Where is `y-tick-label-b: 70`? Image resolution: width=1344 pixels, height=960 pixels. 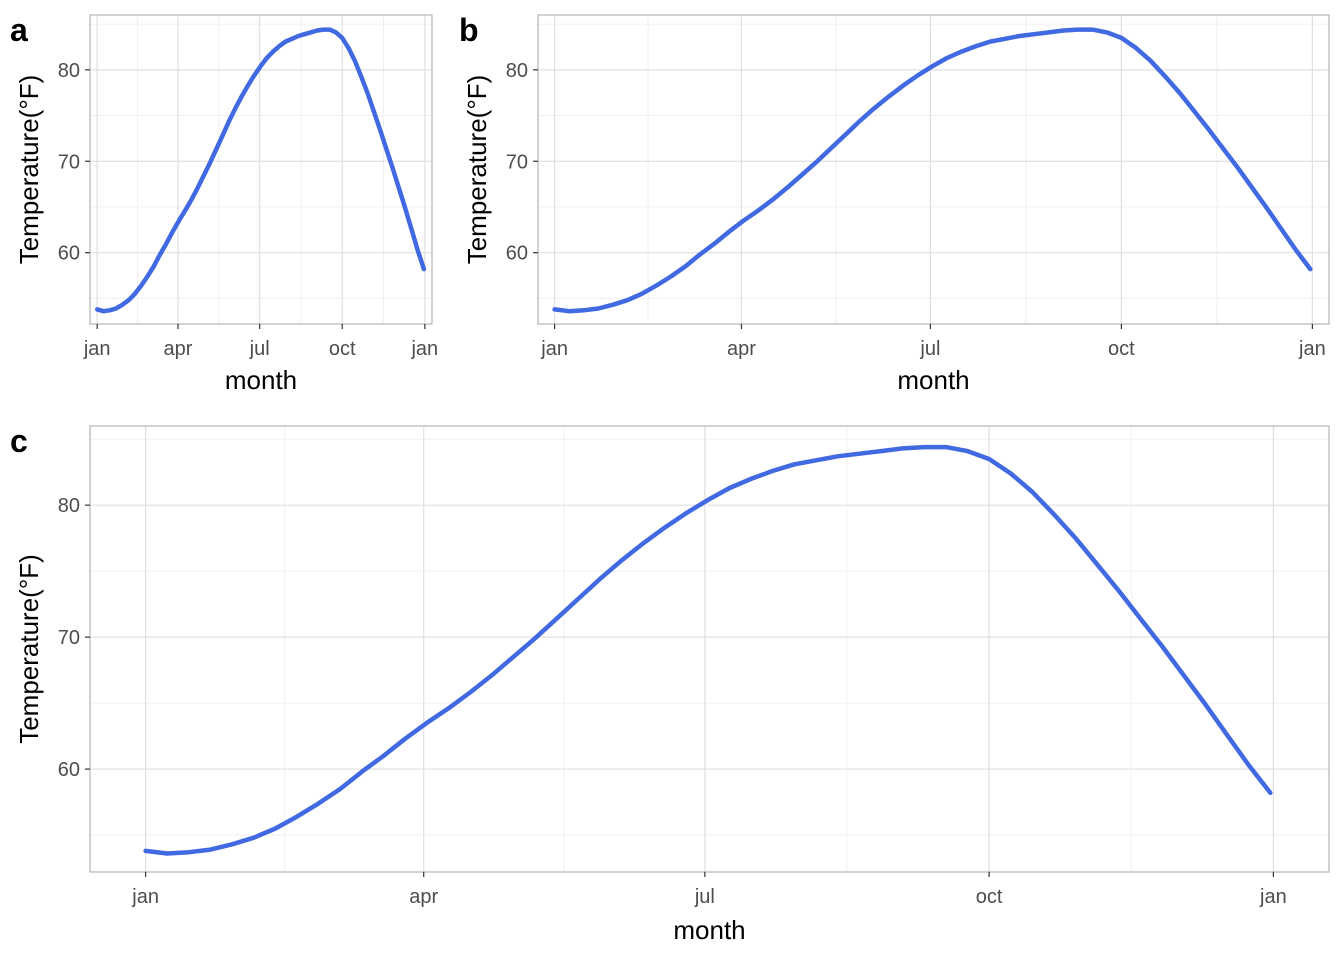 y-tick-label-b: 70 is located at coordinates (517, 162).